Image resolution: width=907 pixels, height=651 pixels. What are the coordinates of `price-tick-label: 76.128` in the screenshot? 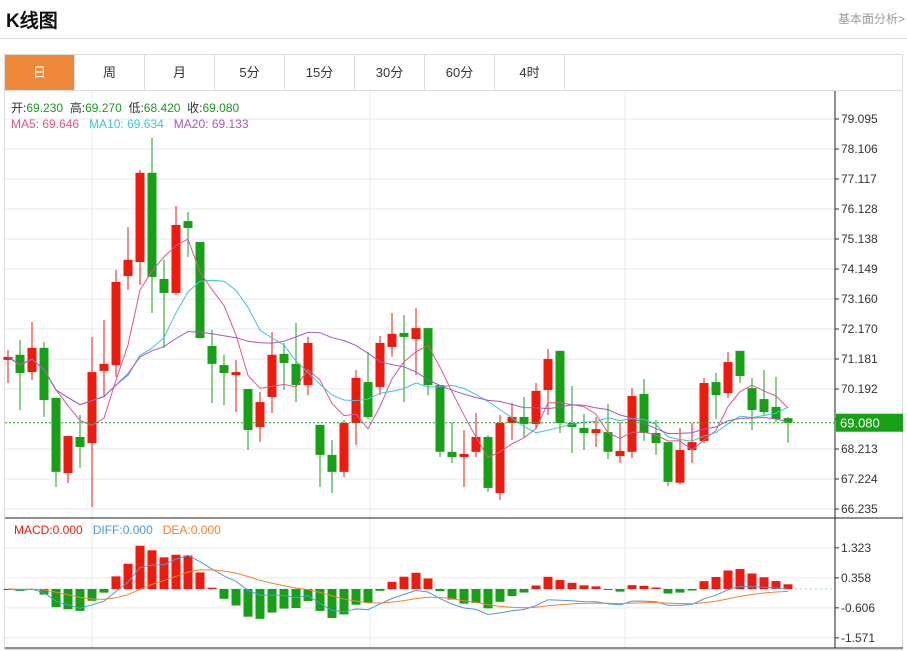 It's located at (859, 209).